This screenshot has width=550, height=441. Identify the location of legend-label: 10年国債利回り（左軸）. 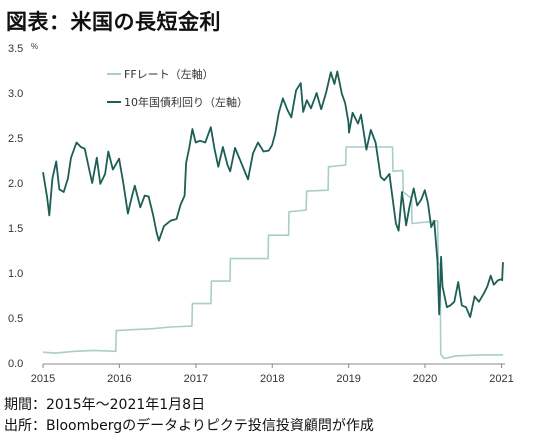
(186, 102).